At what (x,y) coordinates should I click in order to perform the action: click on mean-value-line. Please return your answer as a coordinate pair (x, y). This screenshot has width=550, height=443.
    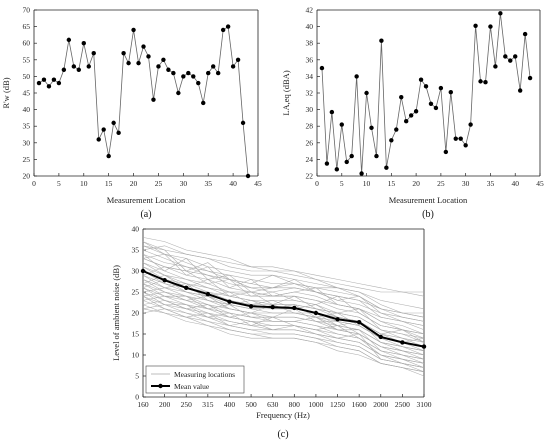
    Looking at the image, I should click on (283, 309).